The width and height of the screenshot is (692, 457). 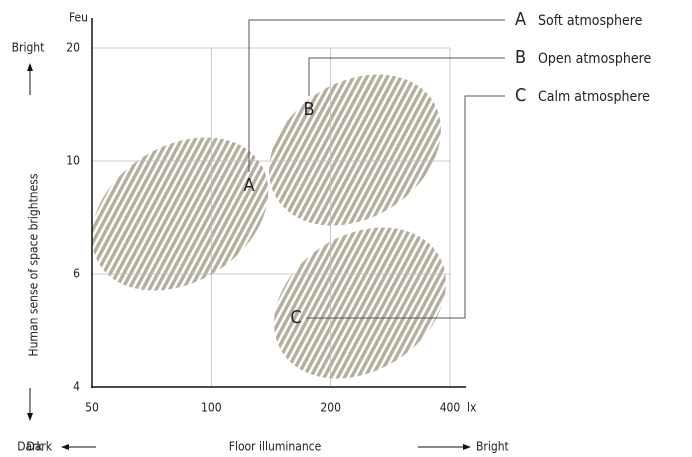 What do you see at coordinates (28, 48) in the screenshot?
I see `y-top-label: Bright` at bounding box center [28, 48].